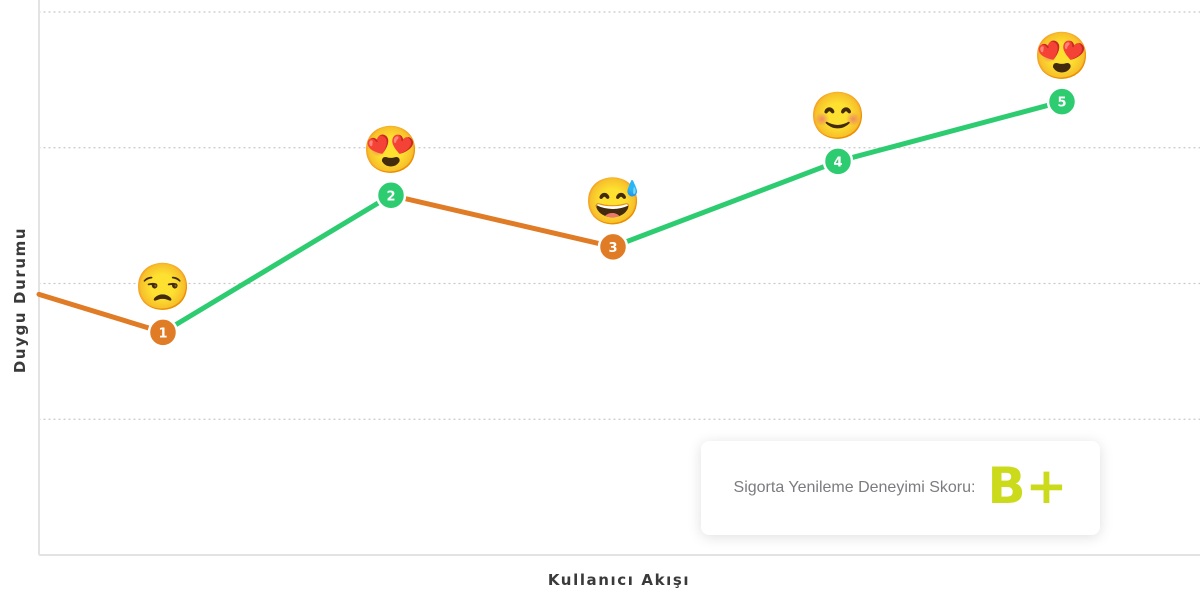 Image resolution: width=1200 pixels, height=600 pixels. Describe the element at coordinates (612, 201) in the screenshot. I see `point-emoji: 😅` at that location.